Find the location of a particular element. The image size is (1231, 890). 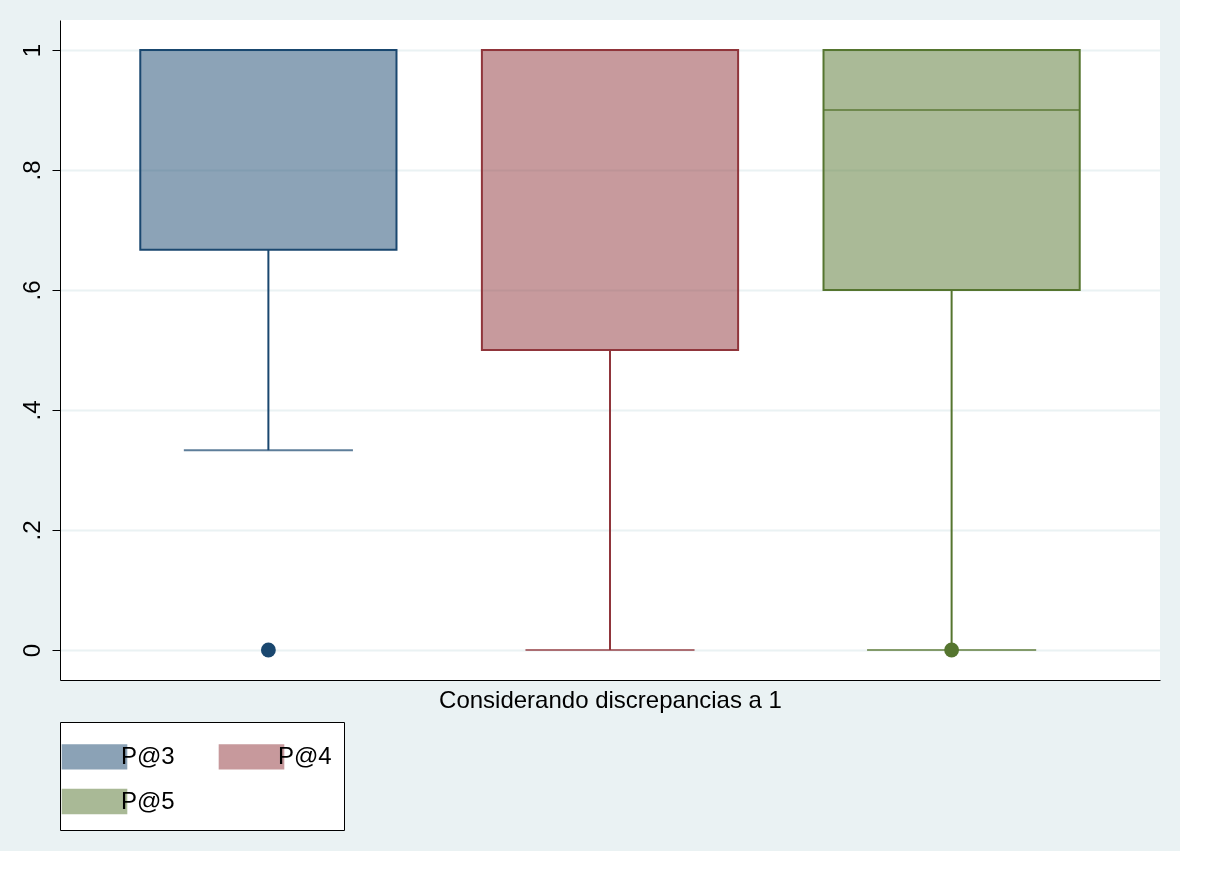

legend-label: P@5 is located at coordinates (148, 800).